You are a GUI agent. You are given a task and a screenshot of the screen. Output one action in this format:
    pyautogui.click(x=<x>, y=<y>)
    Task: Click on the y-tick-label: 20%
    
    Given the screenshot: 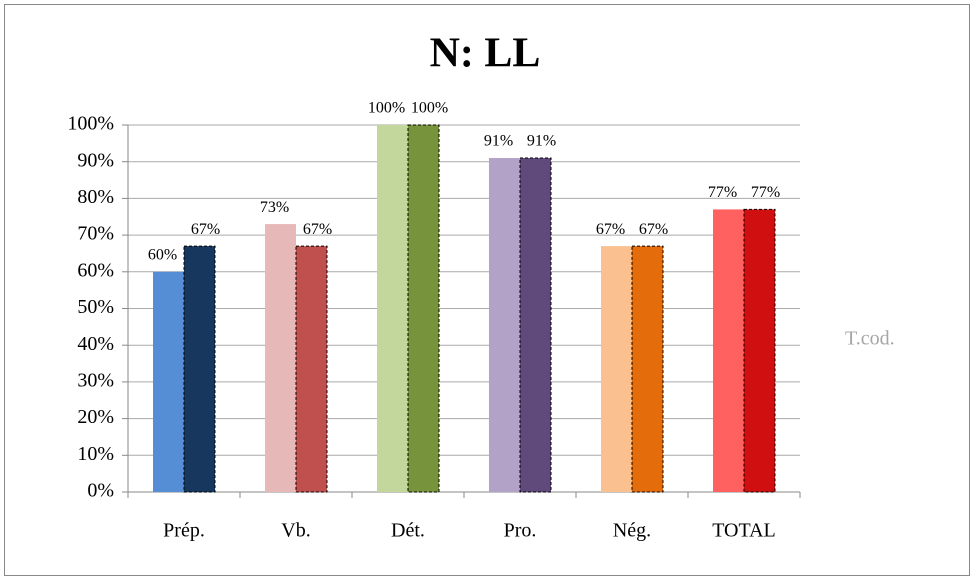 What is the action you would take?
    pyautogui.click(x=95, y=417)
    